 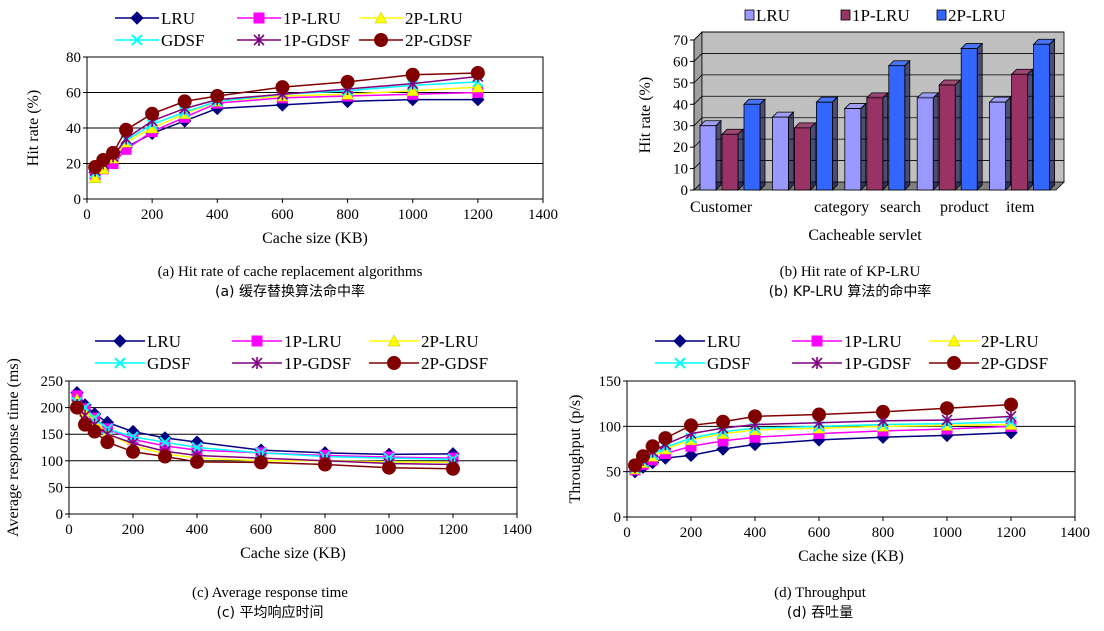 I want to click on legend-label: 1P-LRU, so click(x=312, y=18).